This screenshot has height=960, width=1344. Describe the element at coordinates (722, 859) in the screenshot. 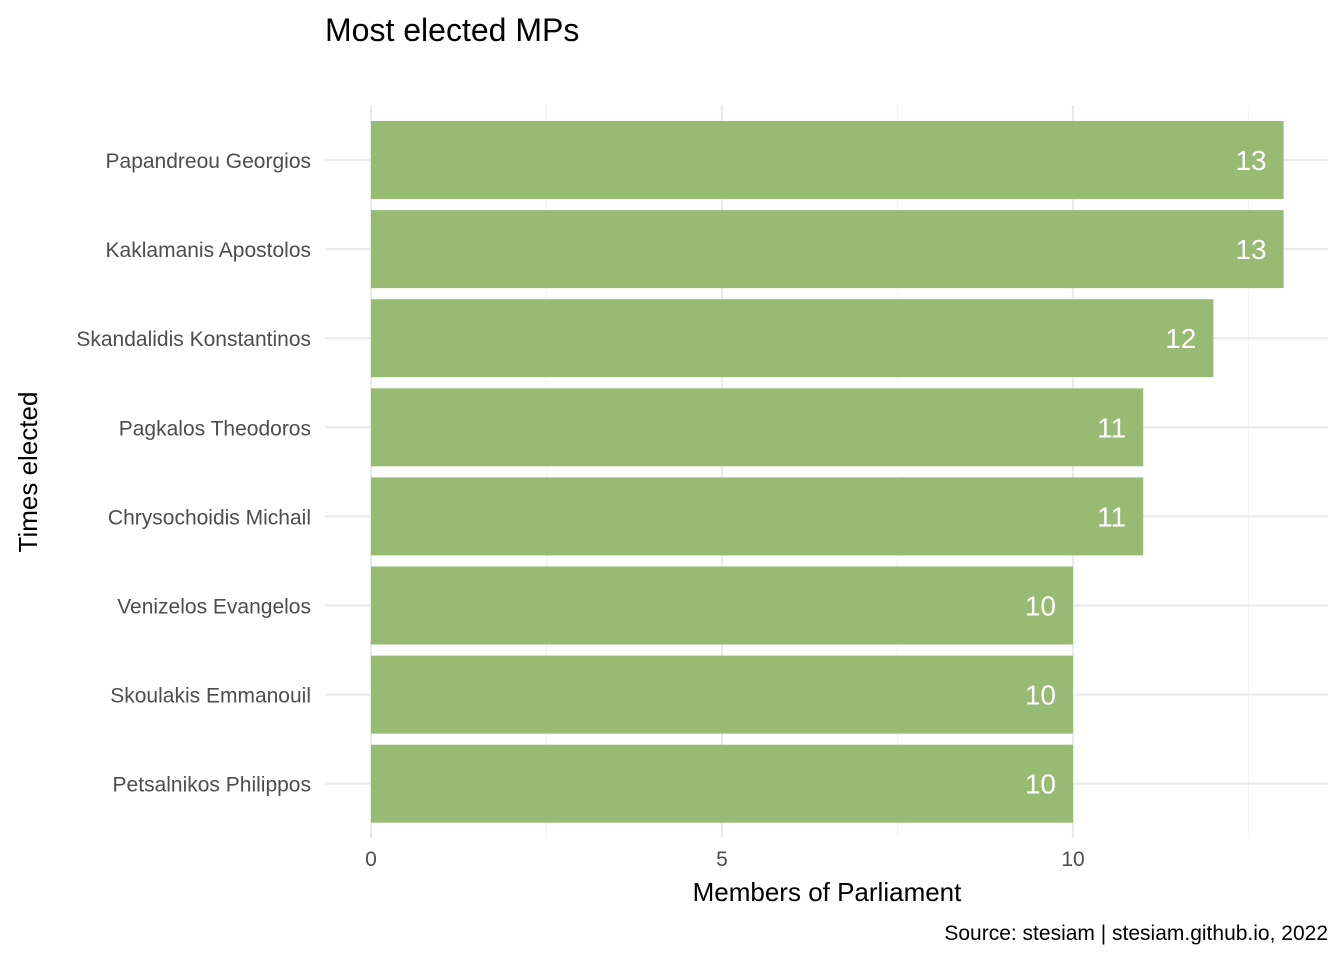

I see `x-tick-label: 5` at that location.